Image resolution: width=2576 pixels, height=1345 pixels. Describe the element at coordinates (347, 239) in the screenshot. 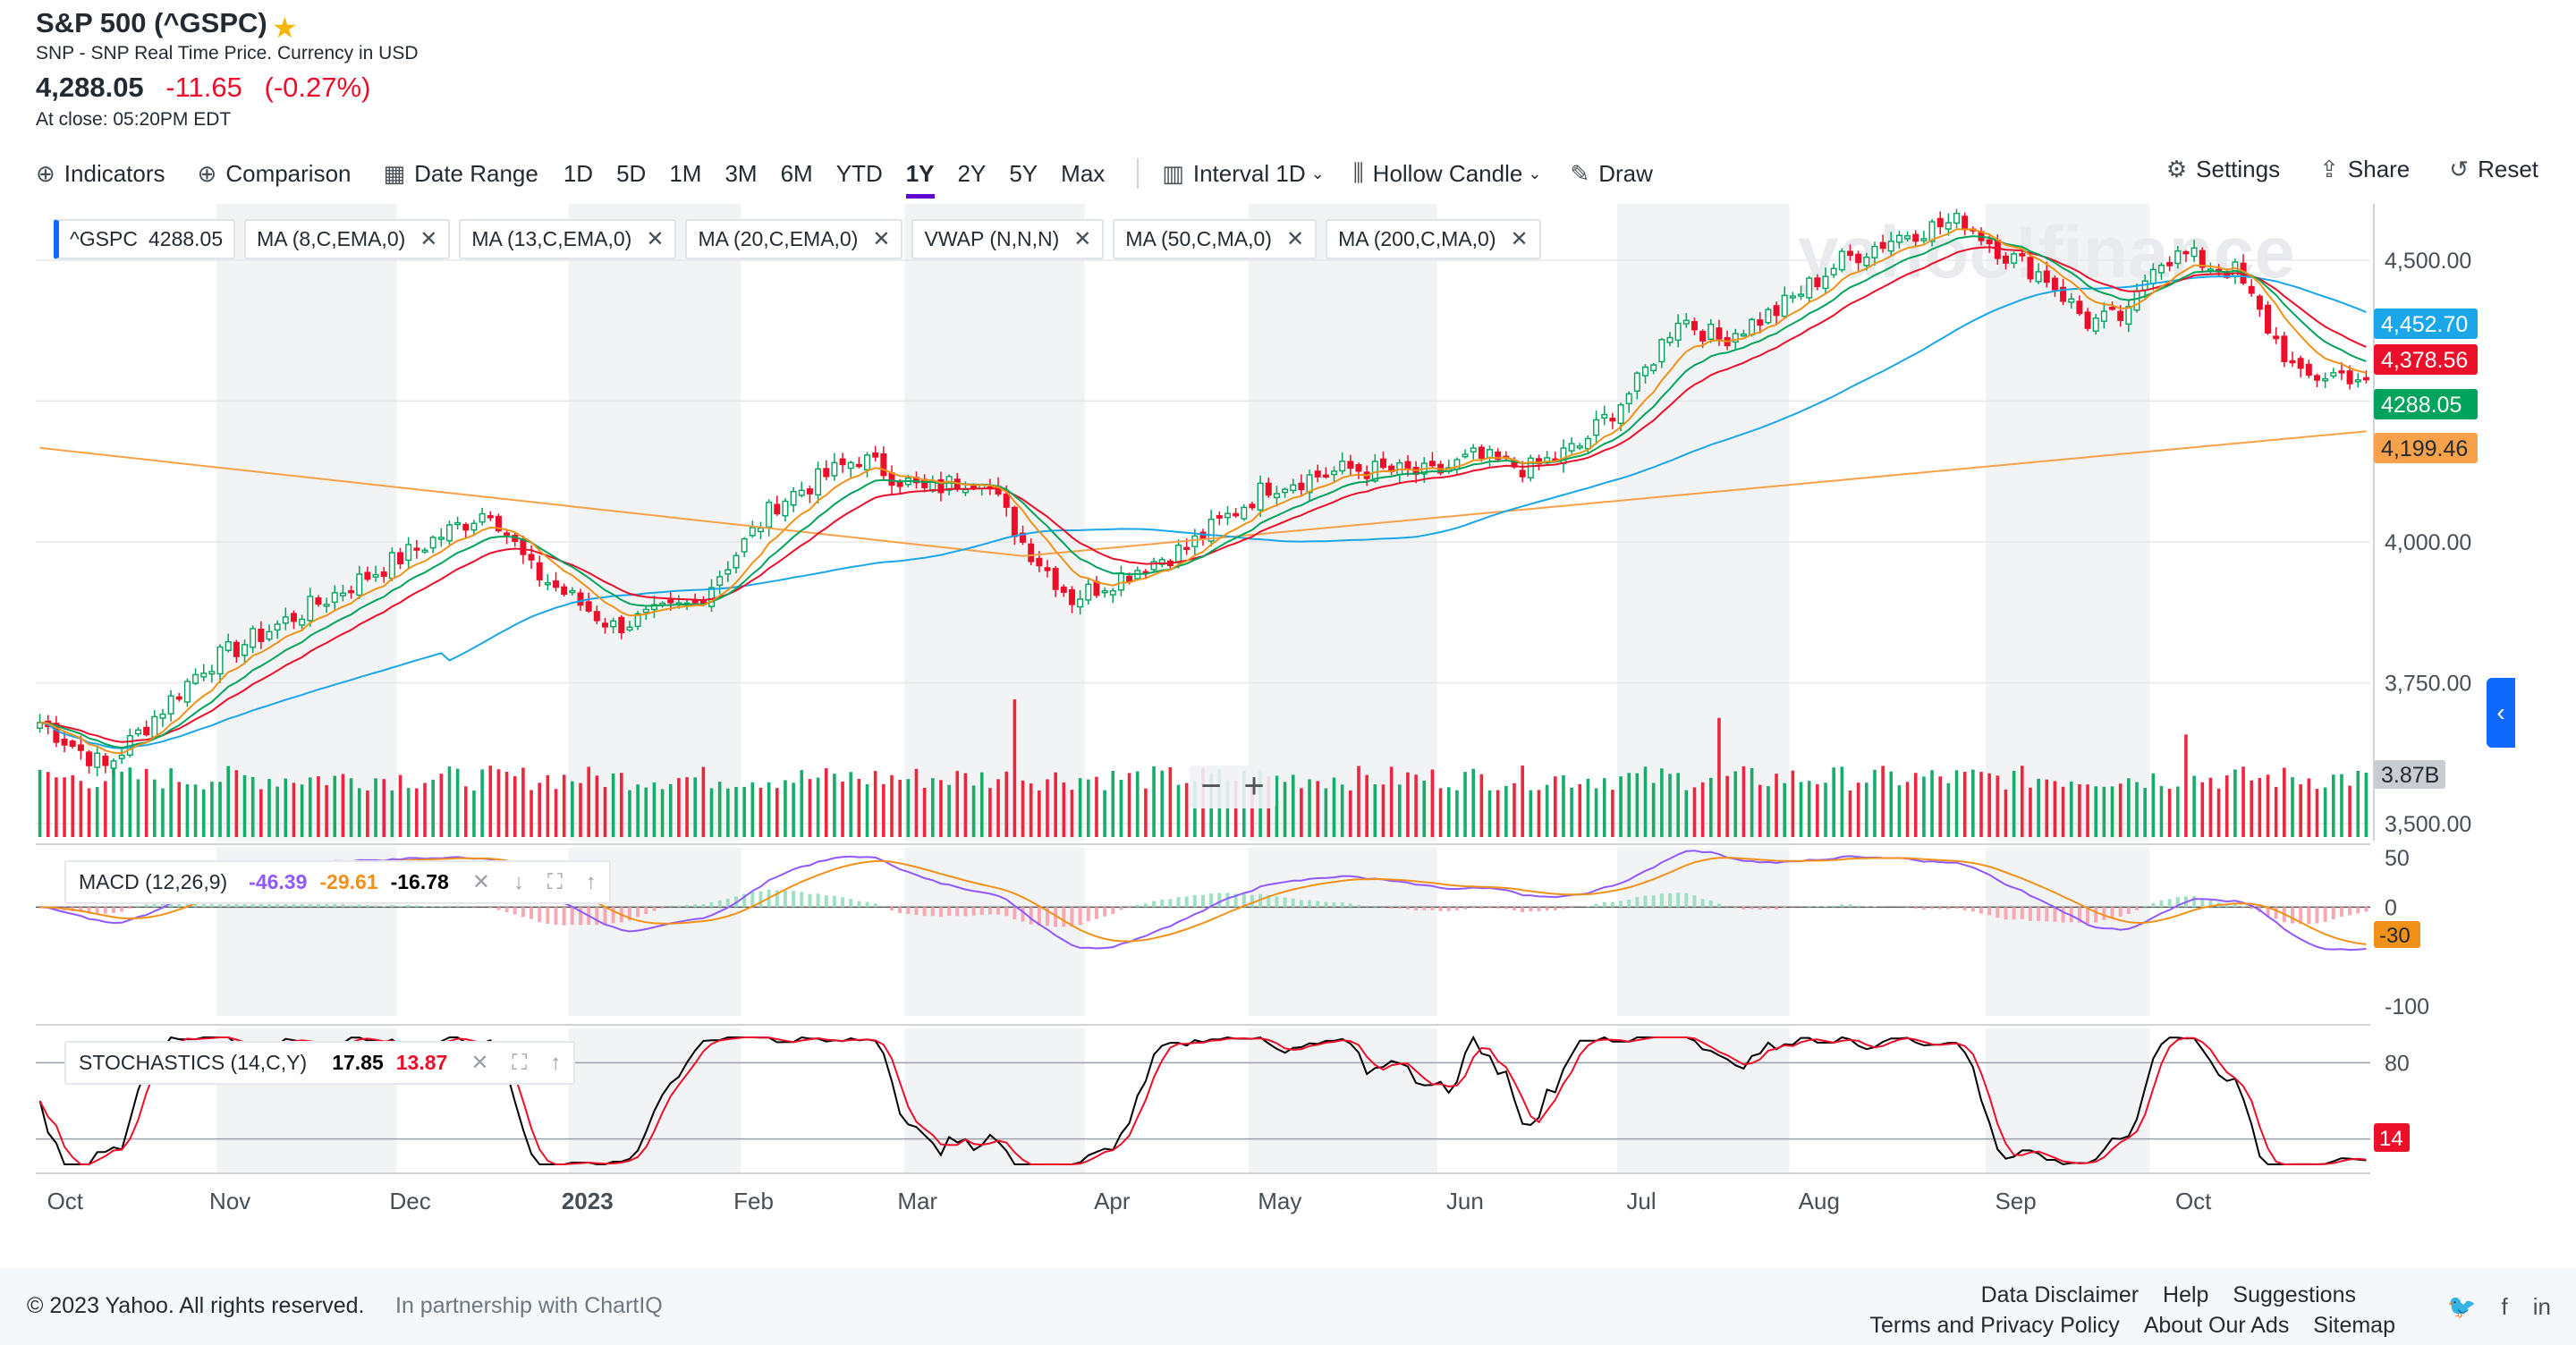

I see `study-chip: MA (8,C,EMA,0) ✕` at that location.